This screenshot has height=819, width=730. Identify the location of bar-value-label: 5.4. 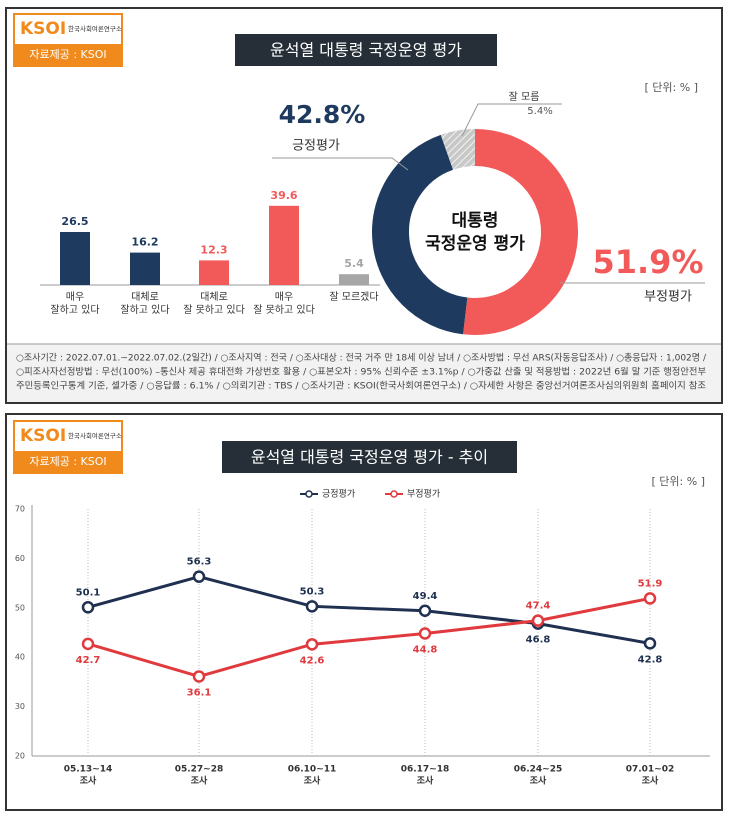
(354, 263).